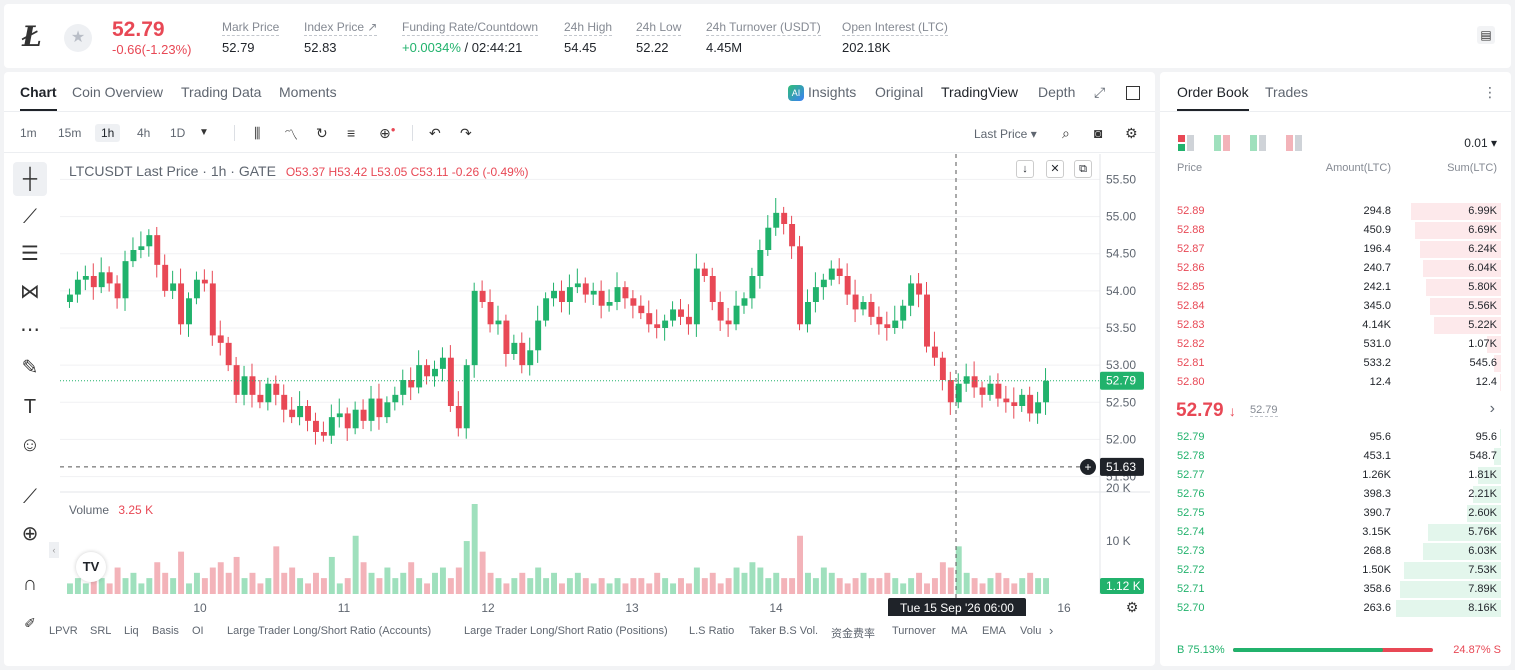 The width and height of the screenshot is (1515, 670). I want to click on trendline-tool-icon: ⟋, so click(30, 217).